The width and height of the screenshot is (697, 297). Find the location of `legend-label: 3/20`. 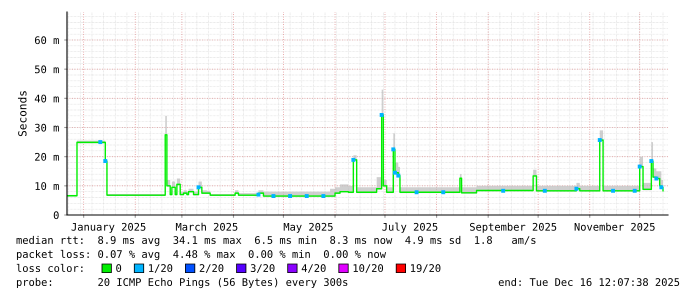

legend-label: 3/20 is located at coordinates (262, 268).